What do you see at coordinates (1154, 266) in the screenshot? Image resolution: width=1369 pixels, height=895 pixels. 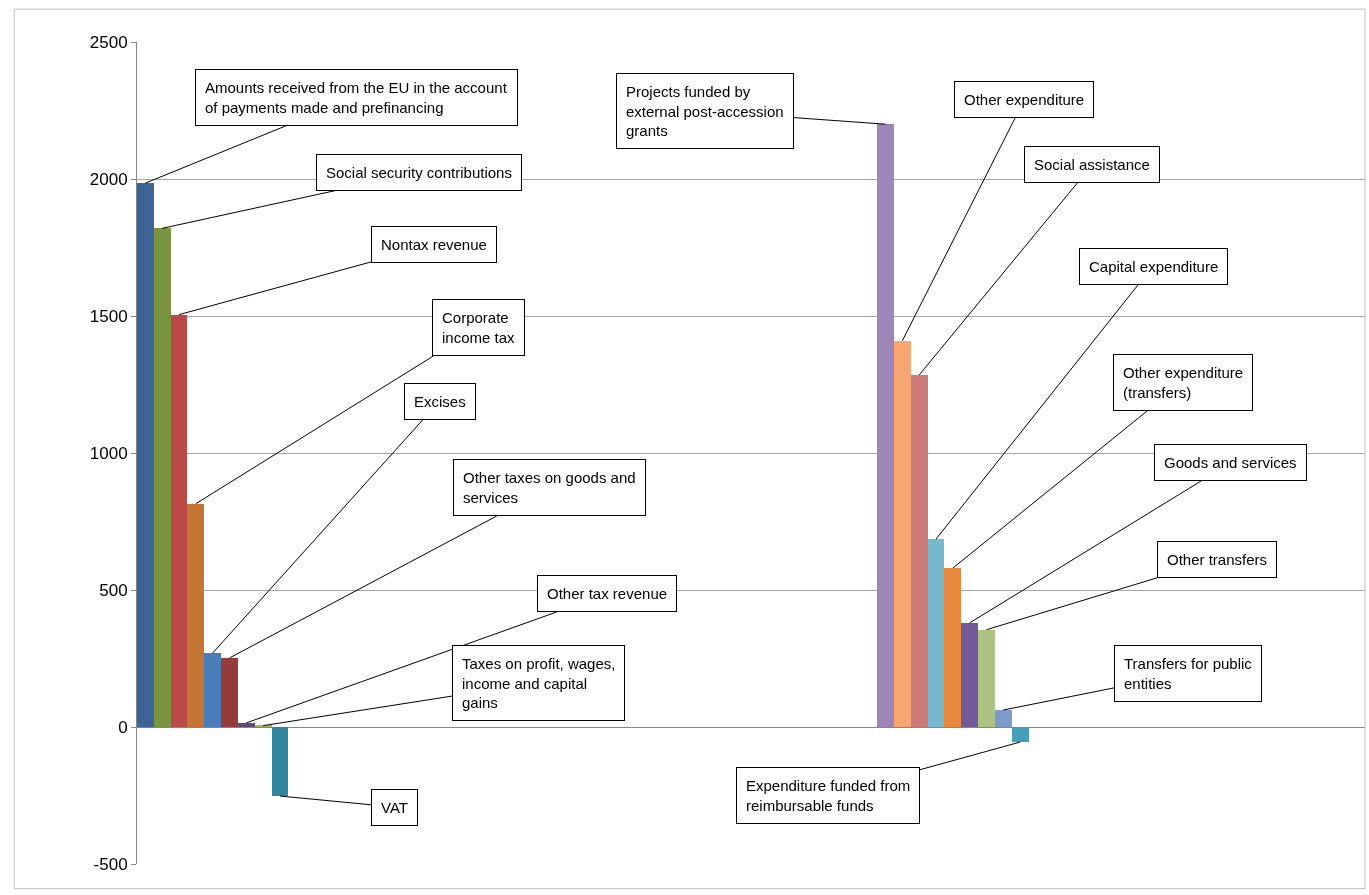 I see `annotation: Capital expenditure` at bounding box center [1154, 266].